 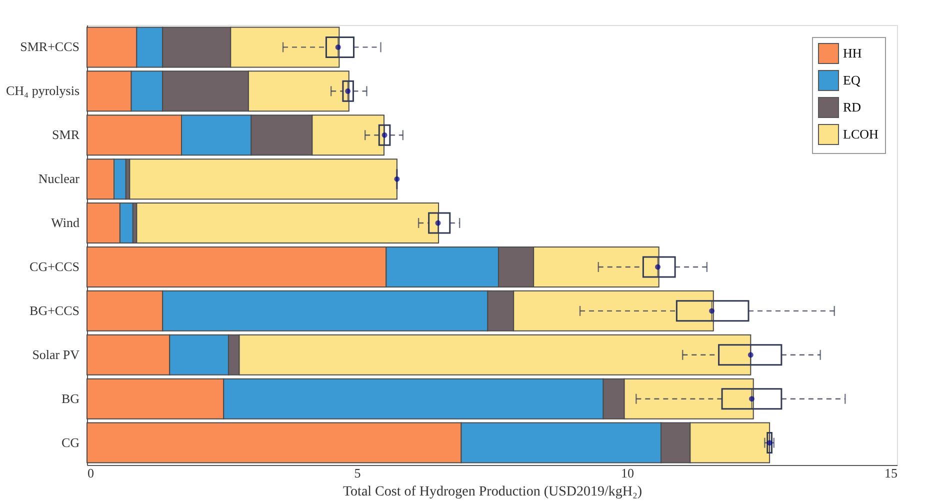 I want to click on y-tick-label: Wind, so click(x=65, y=222).